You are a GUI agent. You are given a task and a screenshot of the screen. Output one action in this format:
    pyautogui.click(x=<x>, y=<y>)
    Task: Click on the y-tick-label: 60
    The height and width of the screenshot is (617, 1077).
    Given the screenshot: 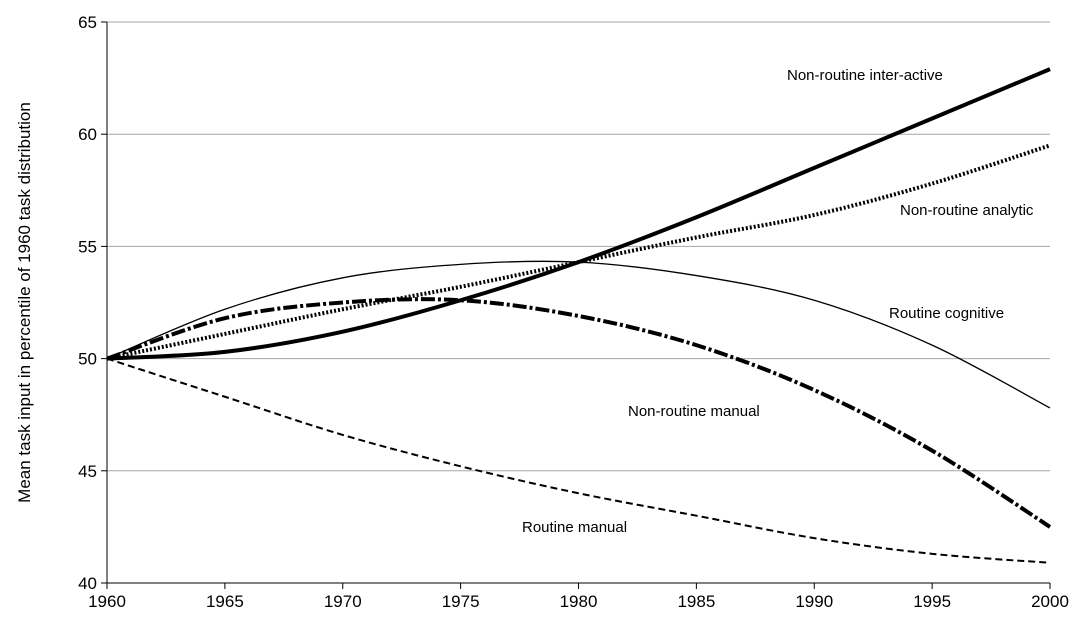 What is the action you would take?
    pyautogui.click(x=87, y=134)
    